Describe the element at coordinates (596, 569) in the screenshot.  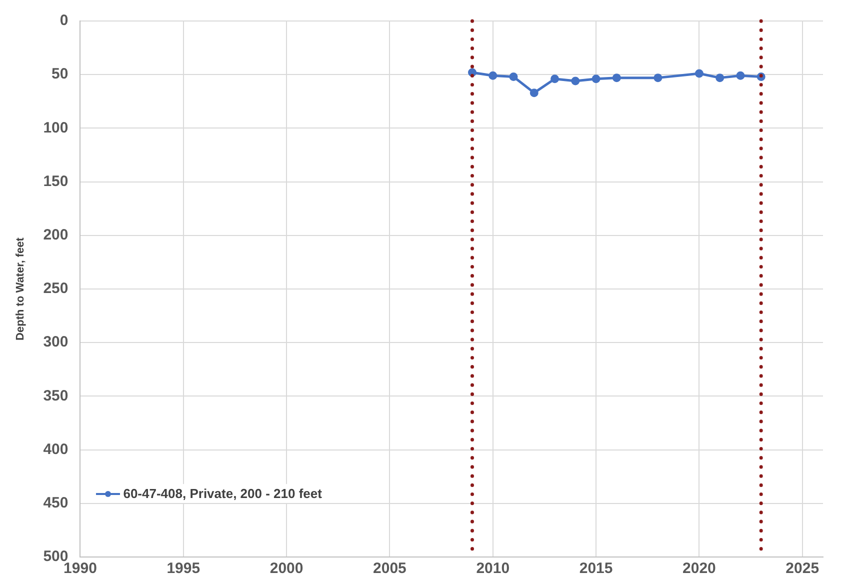
I see `x-tick-label: 2015` at that location.